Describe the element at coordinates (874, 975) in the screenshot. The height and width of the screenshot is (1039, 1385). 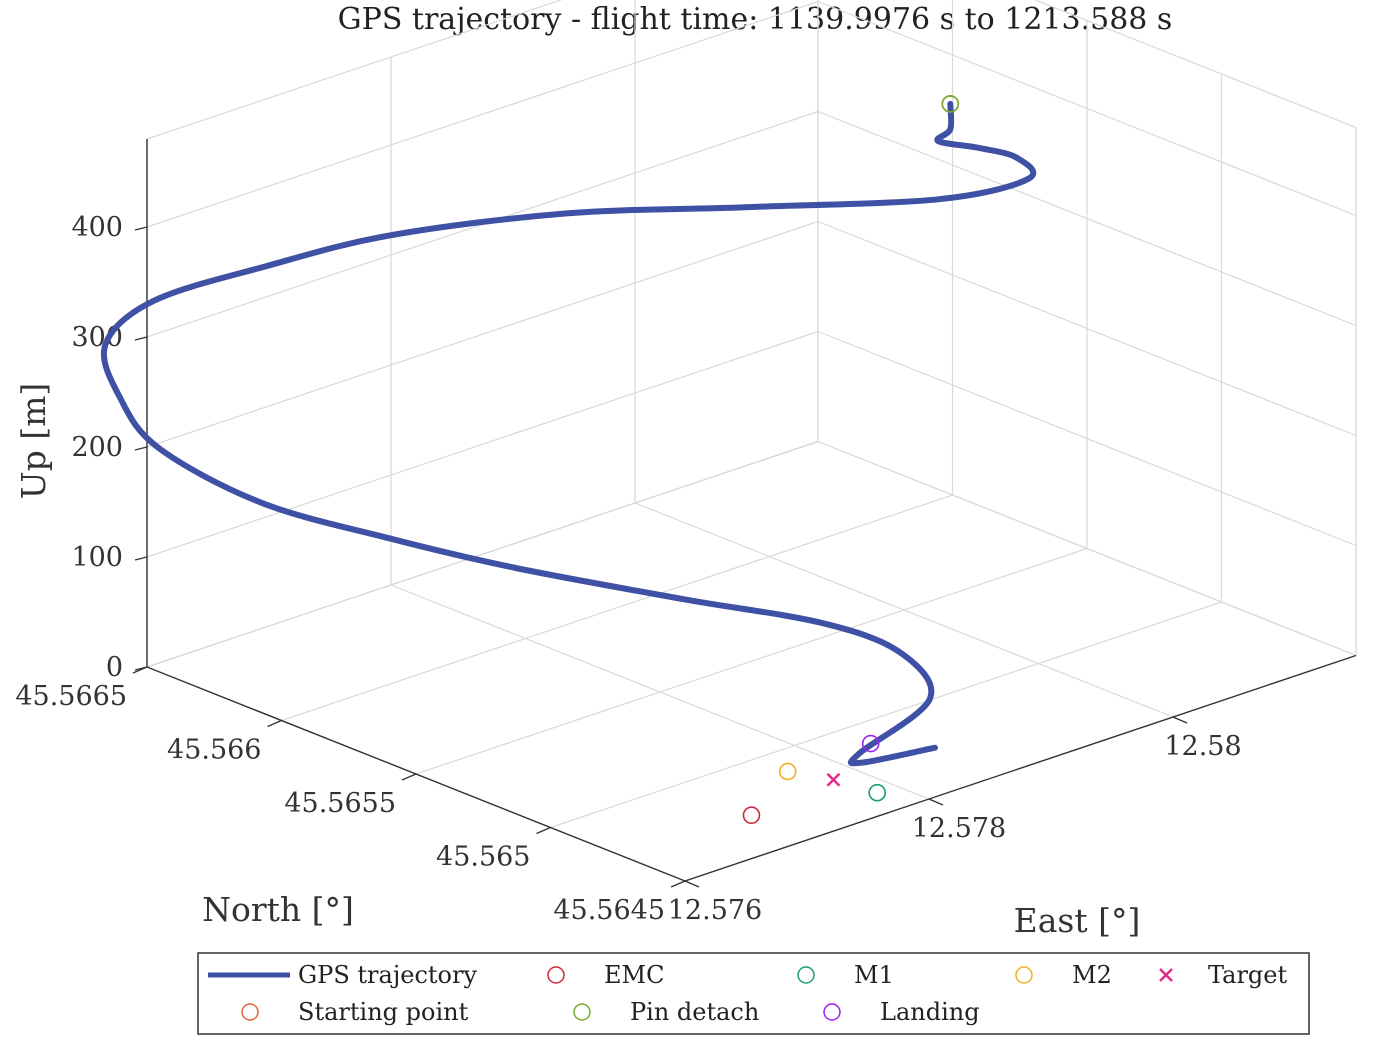
I see `legend-label: M1` at that location.